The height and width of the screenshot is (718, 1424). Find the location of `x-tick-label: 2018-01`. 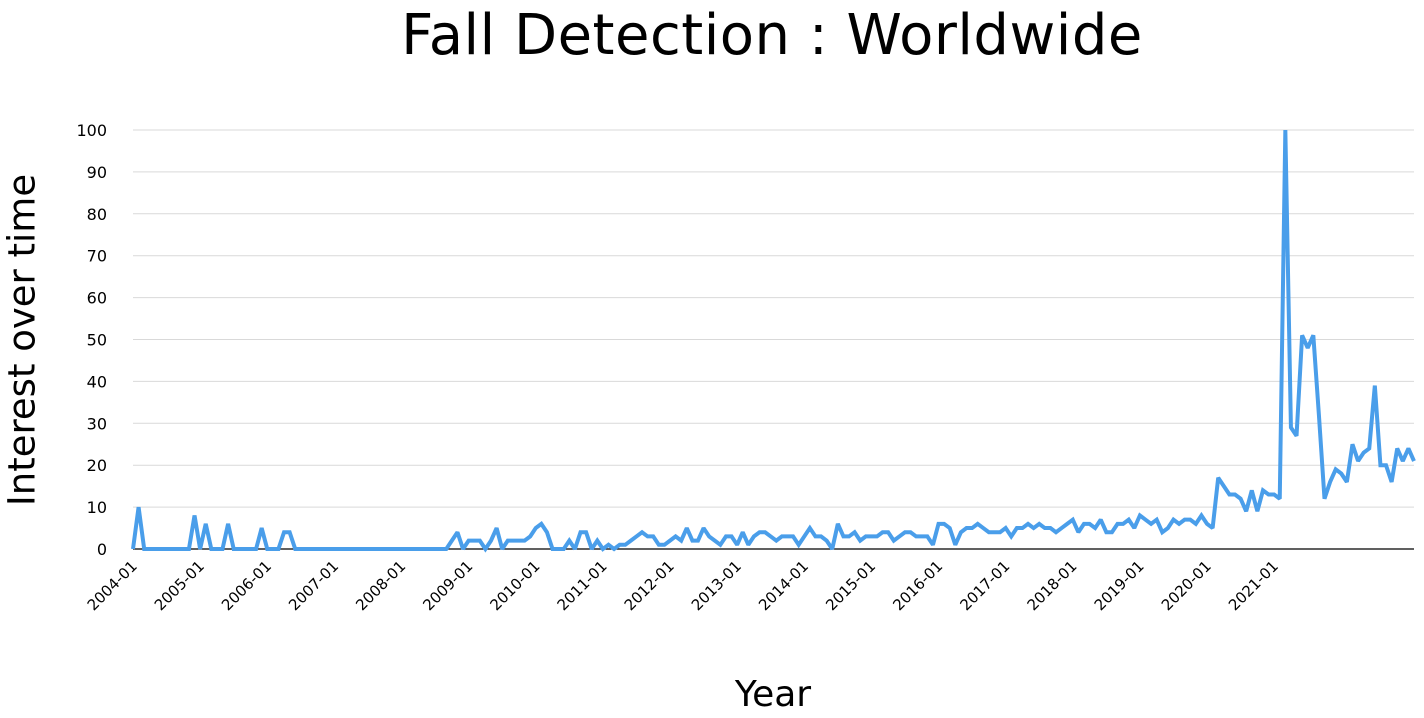

x-tick-label: 2018-01 is located at coordinates (1052, 585).